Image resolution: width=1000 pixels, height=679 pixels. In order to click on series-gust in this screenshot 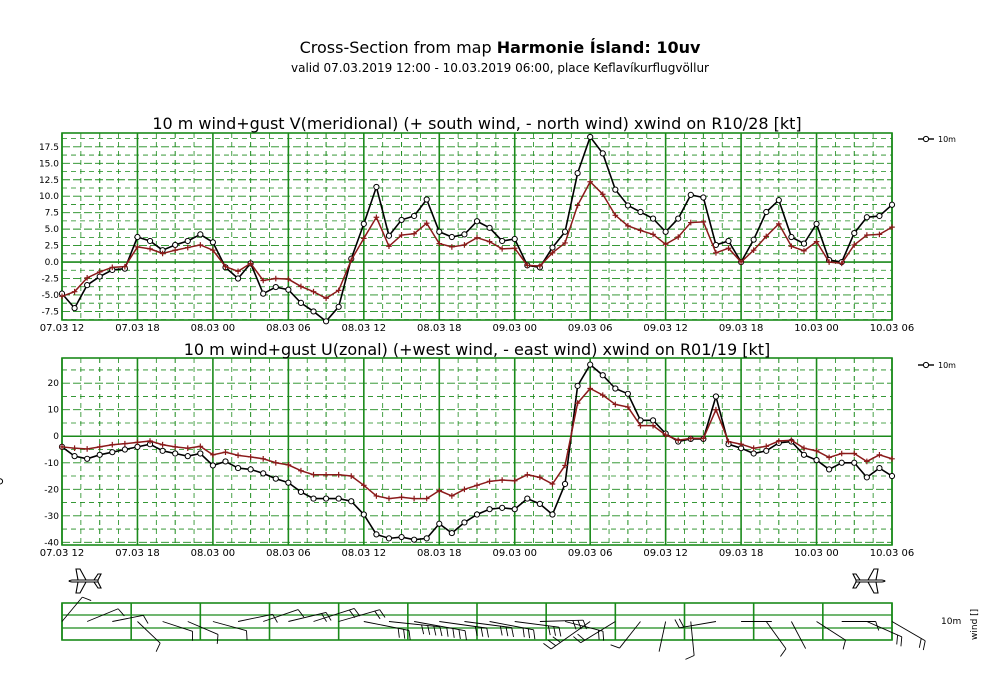, I will do `click(477, 444)`.